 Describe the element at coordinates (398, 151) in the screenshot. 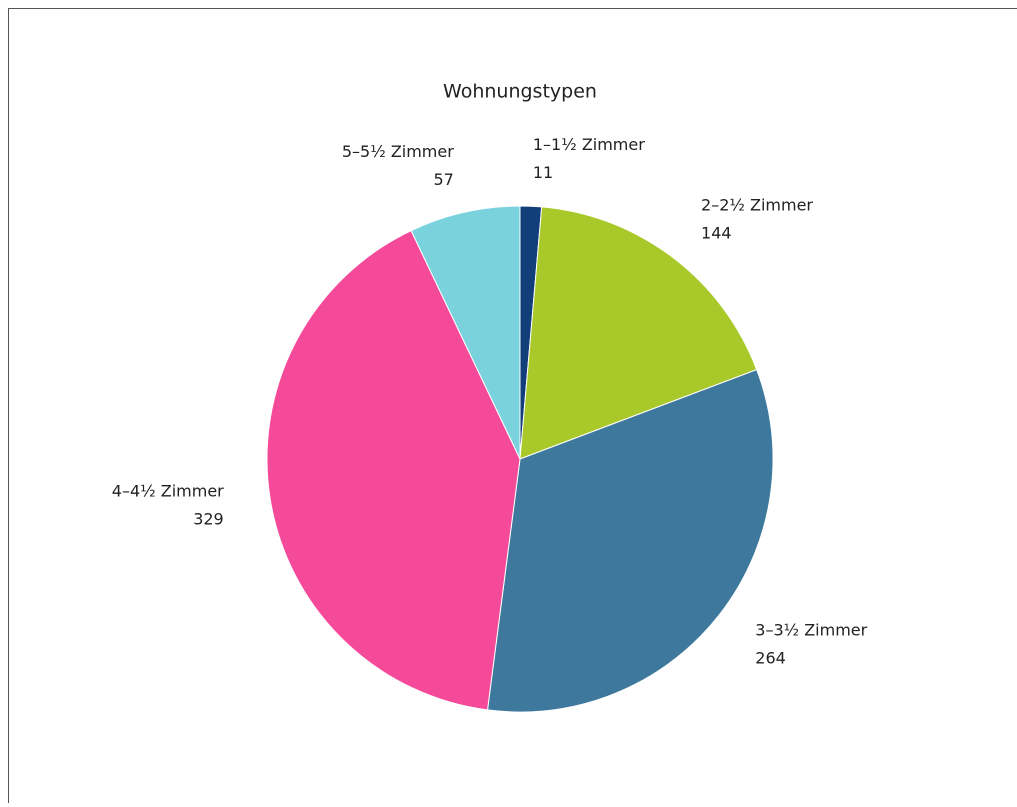

I see `slice-label: 5–5½ Zimmer` at that location.